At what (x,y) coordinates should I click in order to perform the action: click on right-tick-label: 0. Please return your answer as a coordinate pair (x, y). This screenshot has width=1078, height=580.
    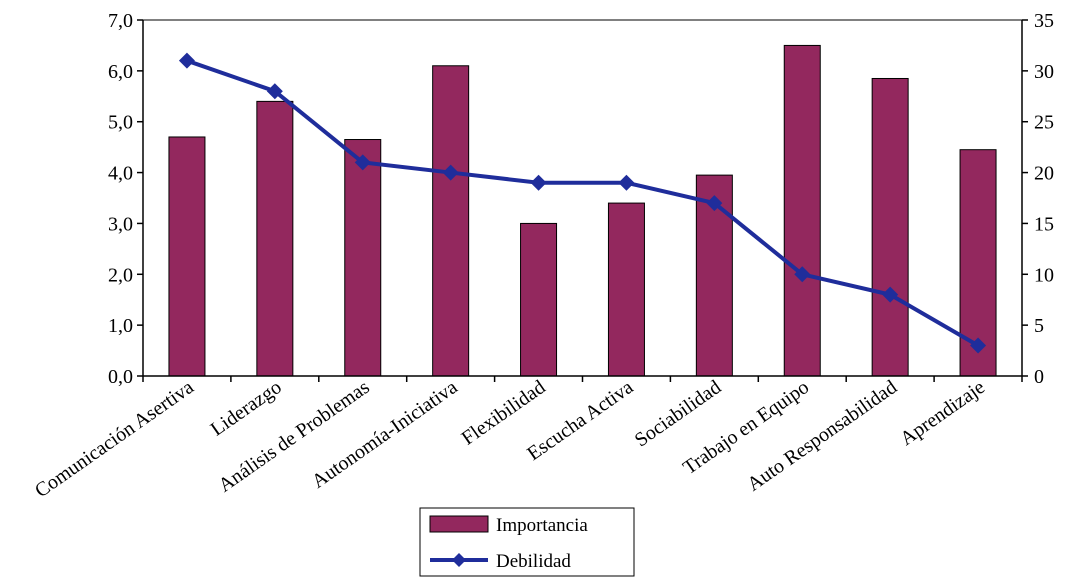
    Looking at the image, I should click on (1039, 377).